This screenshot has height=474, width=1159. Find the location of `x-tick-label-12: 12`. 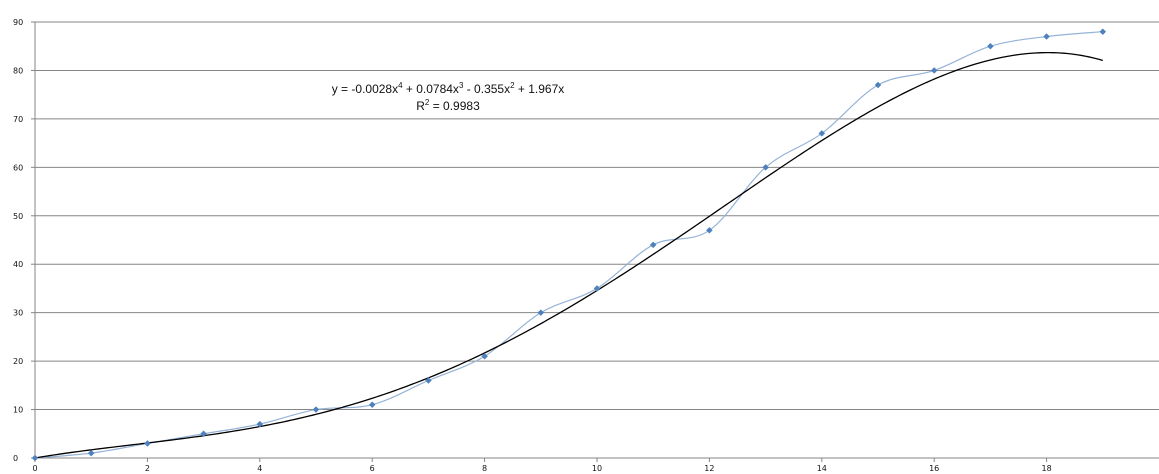

x-tick-label-12: 12 is located at coordinates (709, 468).